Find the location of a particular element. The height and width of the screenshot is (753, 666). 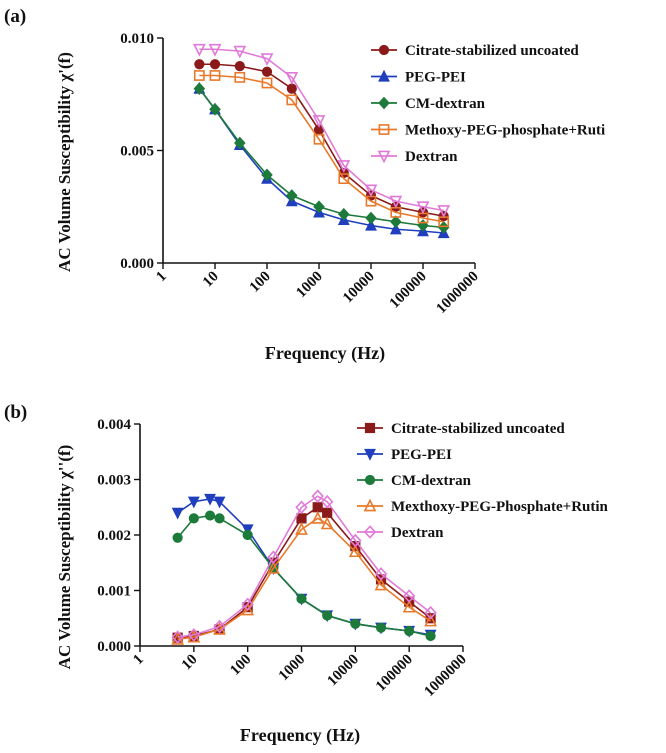

panel-b-legend-marker-dextran is located at coordinates (370, 532).